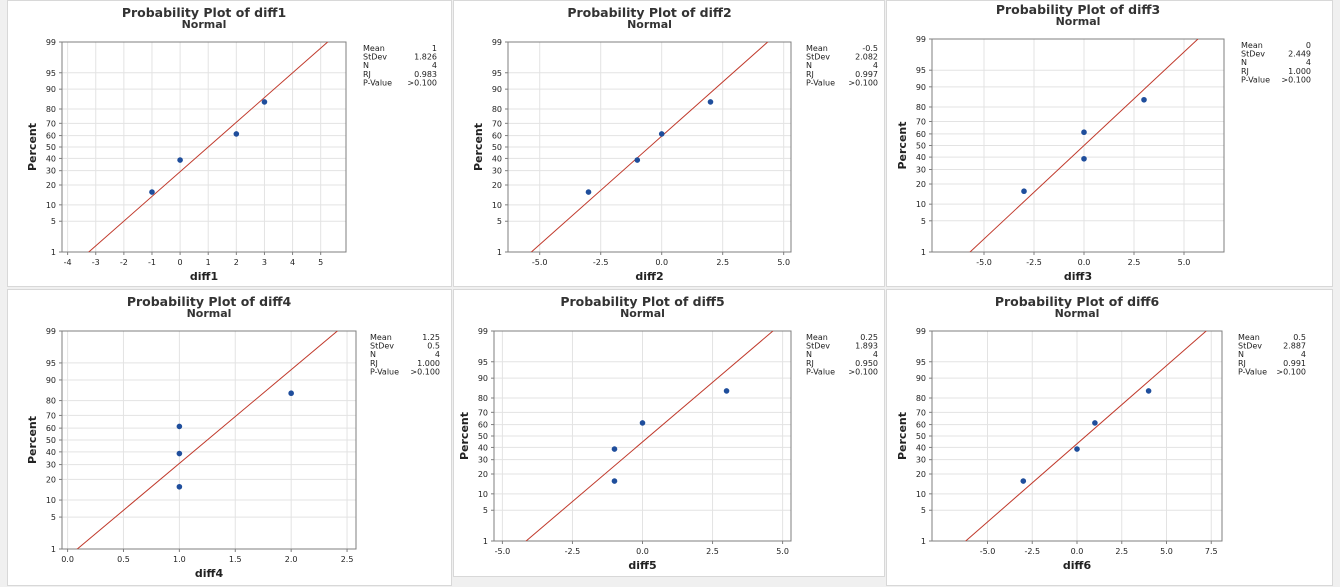 The height and width of the screenshot is (587, 1340). I want to click on y-tick-label: 70, so click(921, 121).